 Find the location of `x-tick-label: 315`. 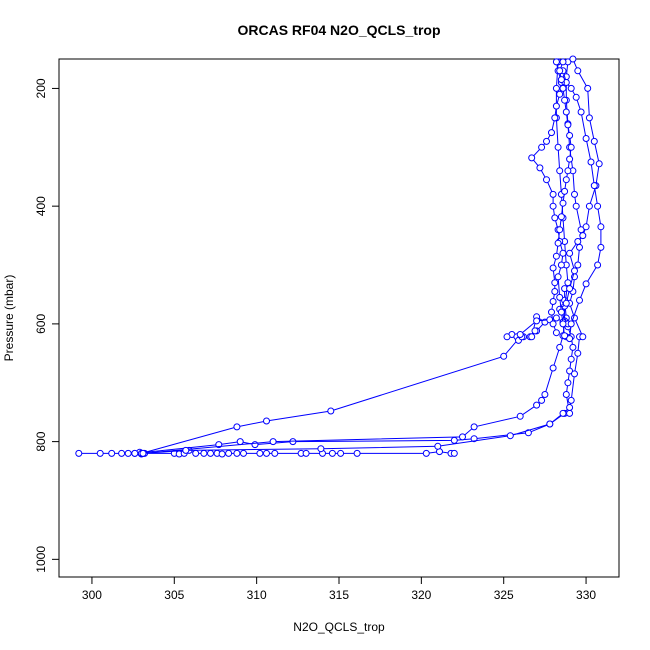

x-tick-label: 315 is located at coordinates (339, 595).